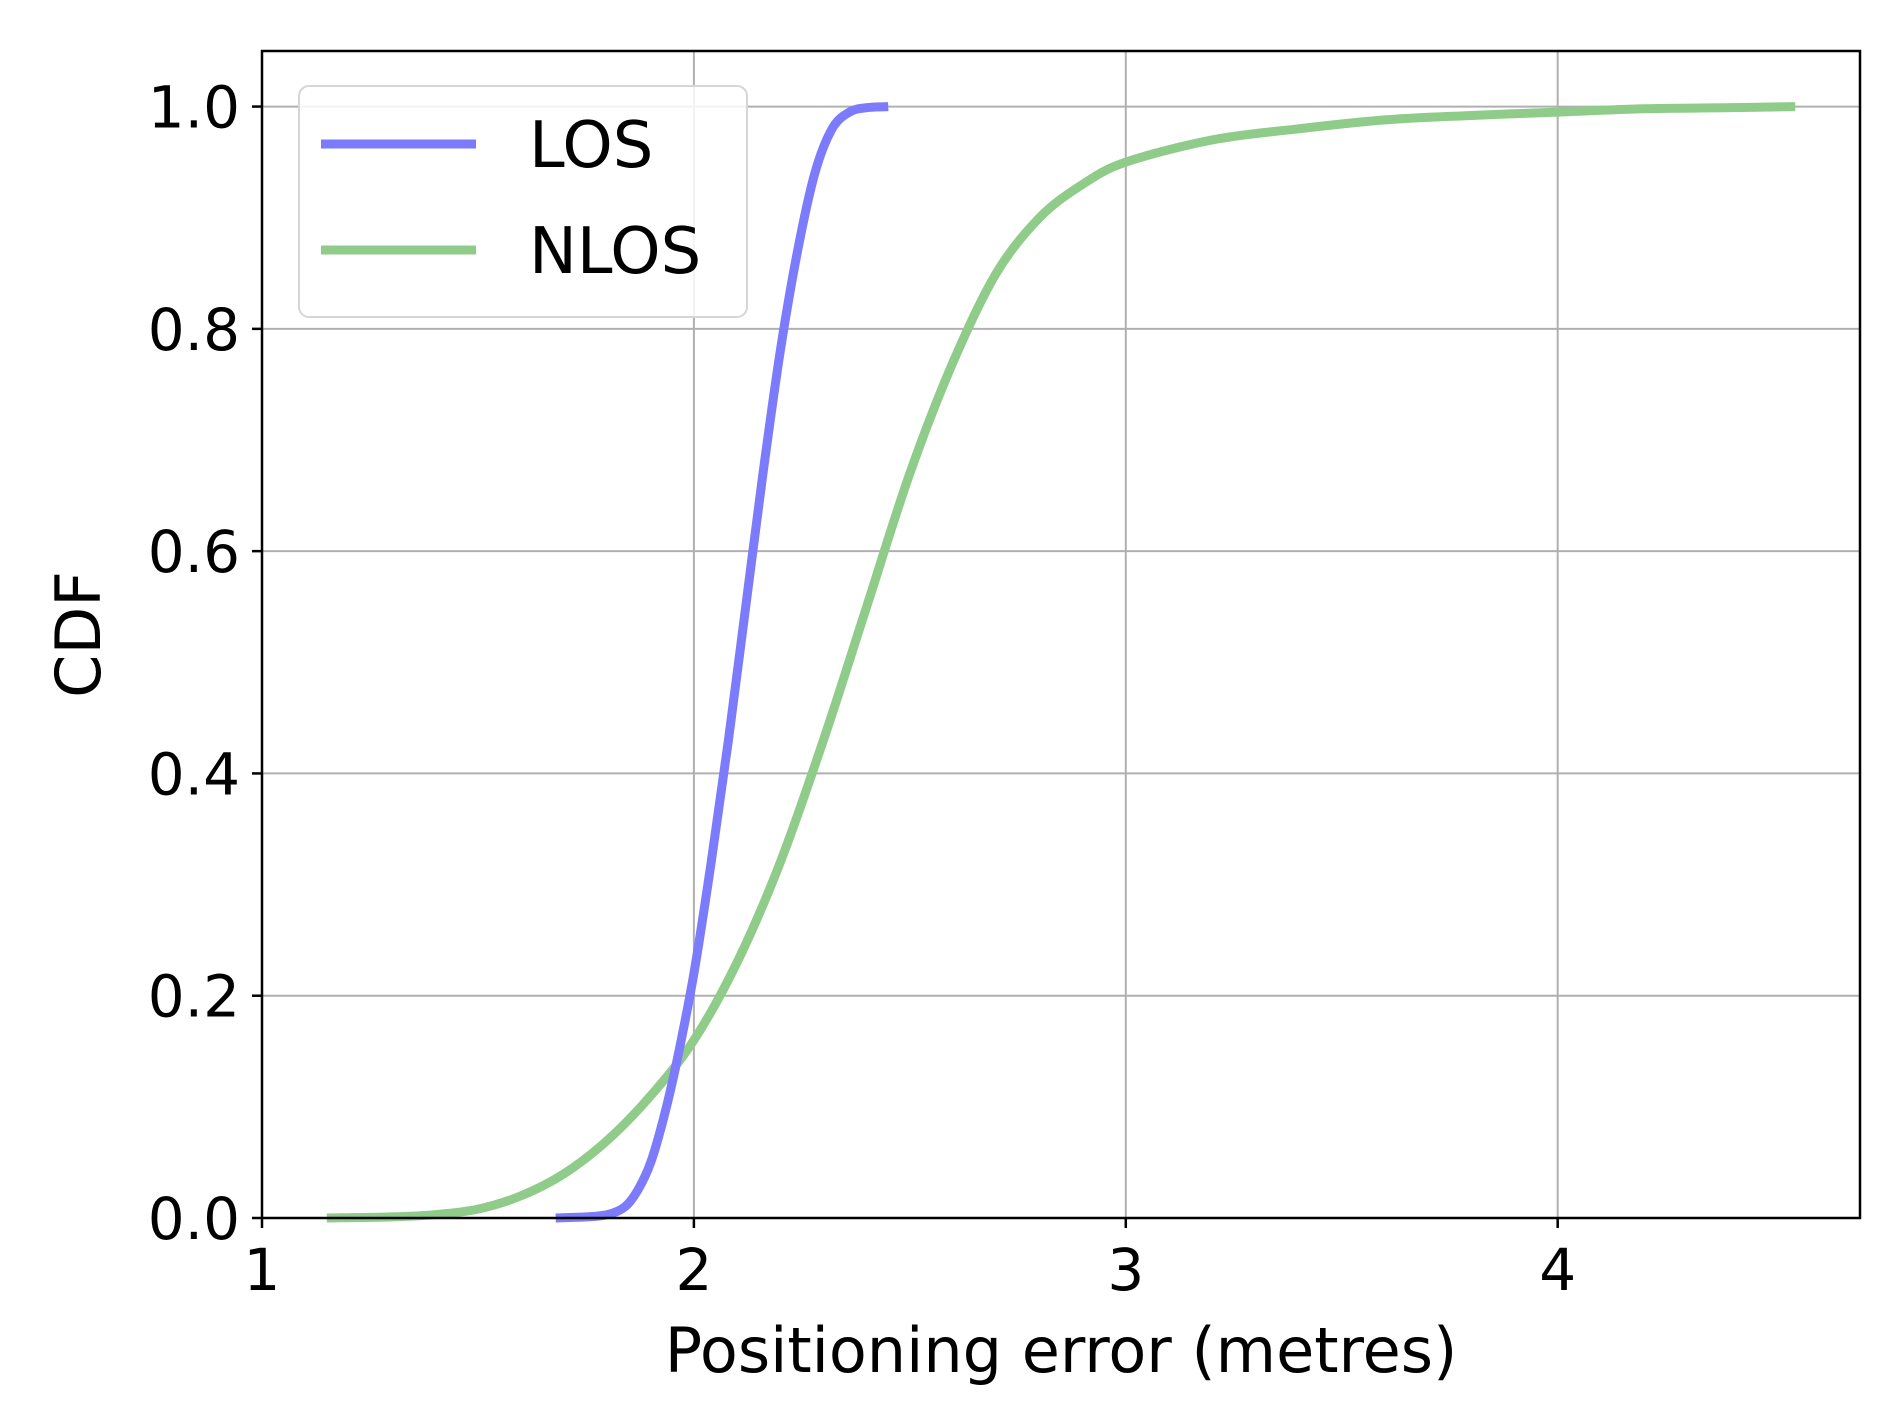  Describe the element at coordinates (722, 662) in the screenshot. I see `series-line-los` at that location.